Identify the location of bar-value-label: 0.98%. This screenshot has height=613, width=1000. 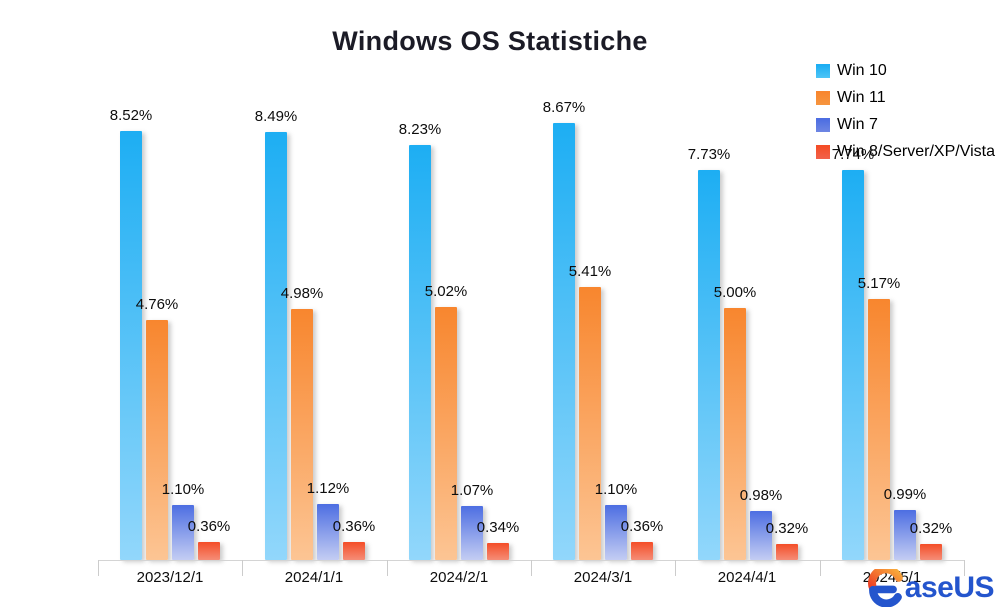
(761, 495).